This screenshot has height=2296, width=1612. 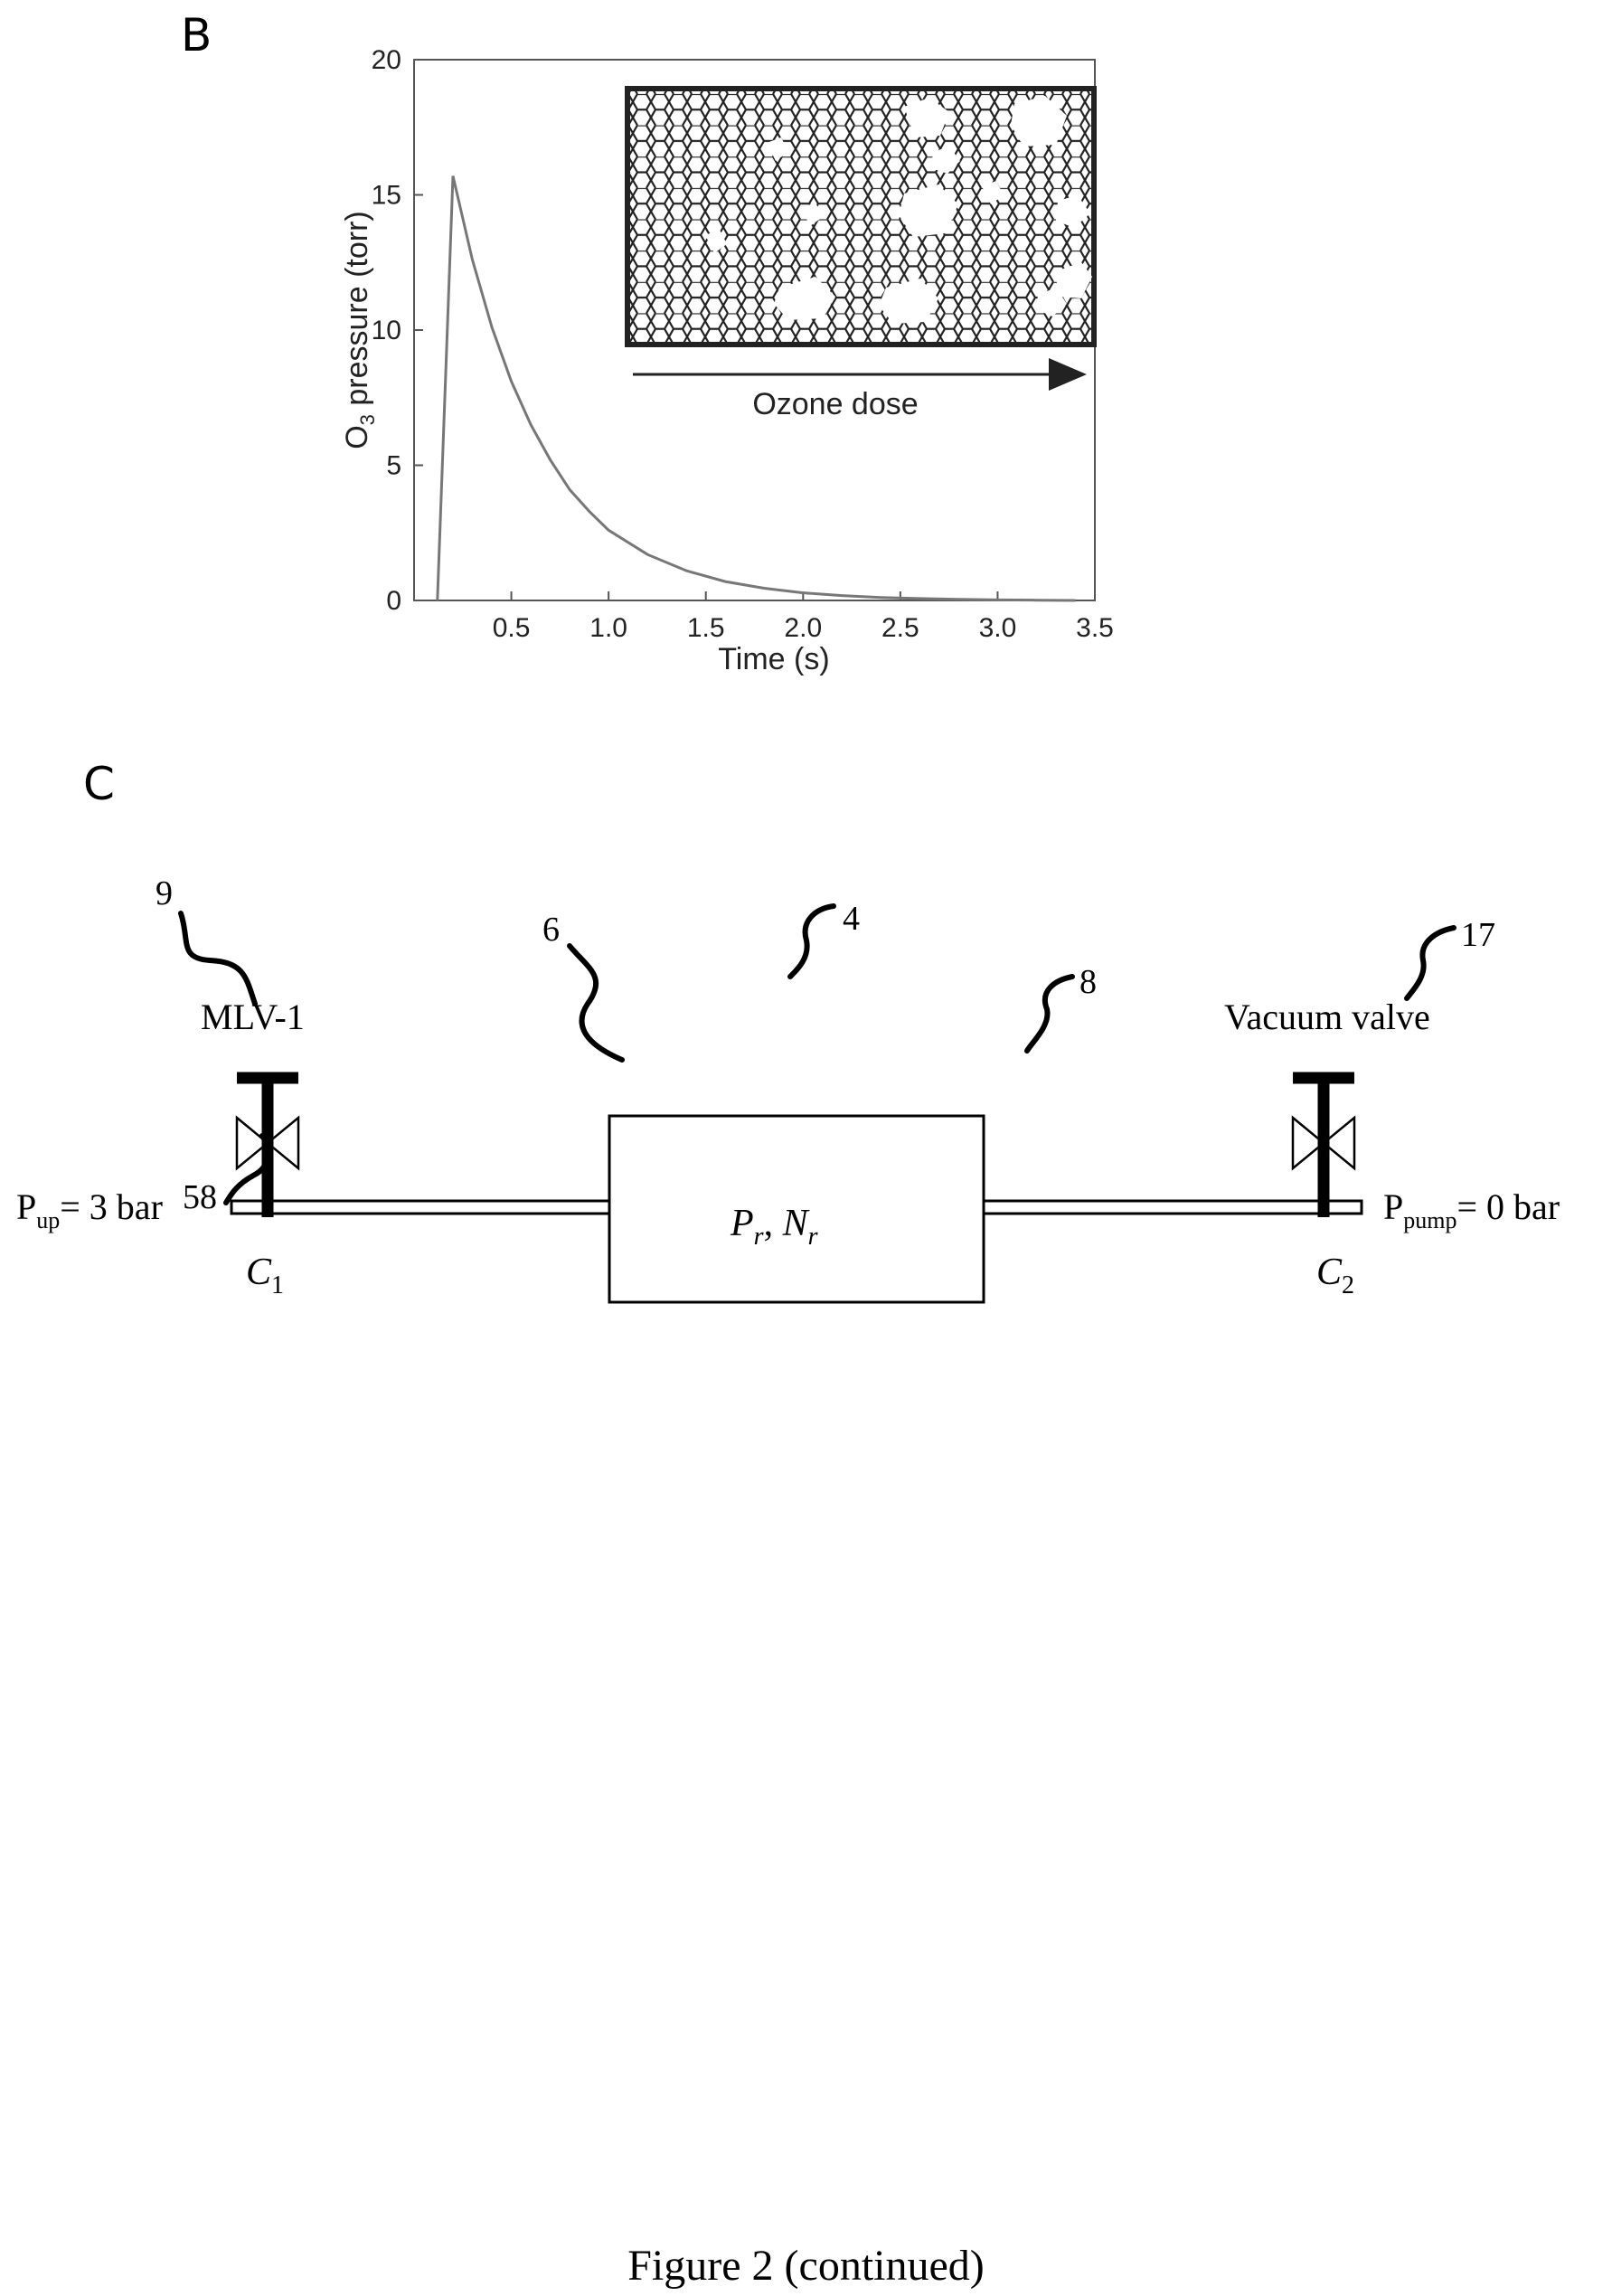 I want to click on mlv-label: MLV-1, so click(x=253, y=1017).